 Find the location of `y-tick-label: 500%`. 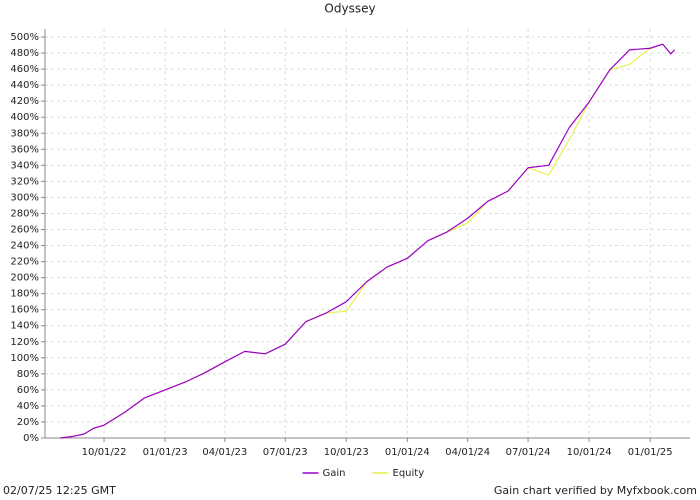

y-tick-label: 500% is located at coordinates (24, 37).